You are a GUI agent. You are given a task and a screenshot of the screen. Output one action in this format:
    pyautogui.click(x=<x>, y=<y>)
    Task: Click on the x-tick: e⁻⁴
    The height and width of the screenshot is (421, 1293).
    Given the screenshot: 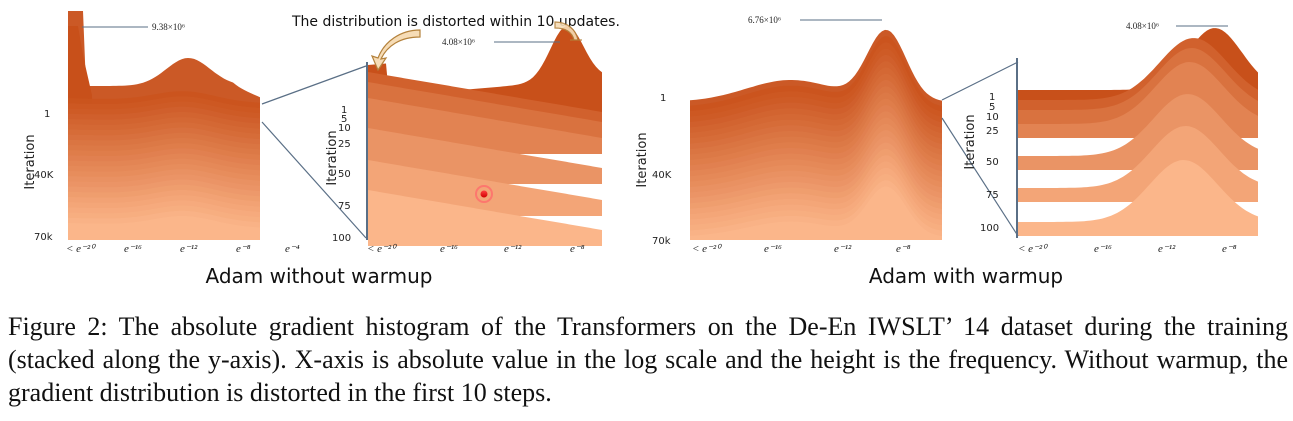 What is the action you would take?
    pyautogui.click(x=292, y=249)
    